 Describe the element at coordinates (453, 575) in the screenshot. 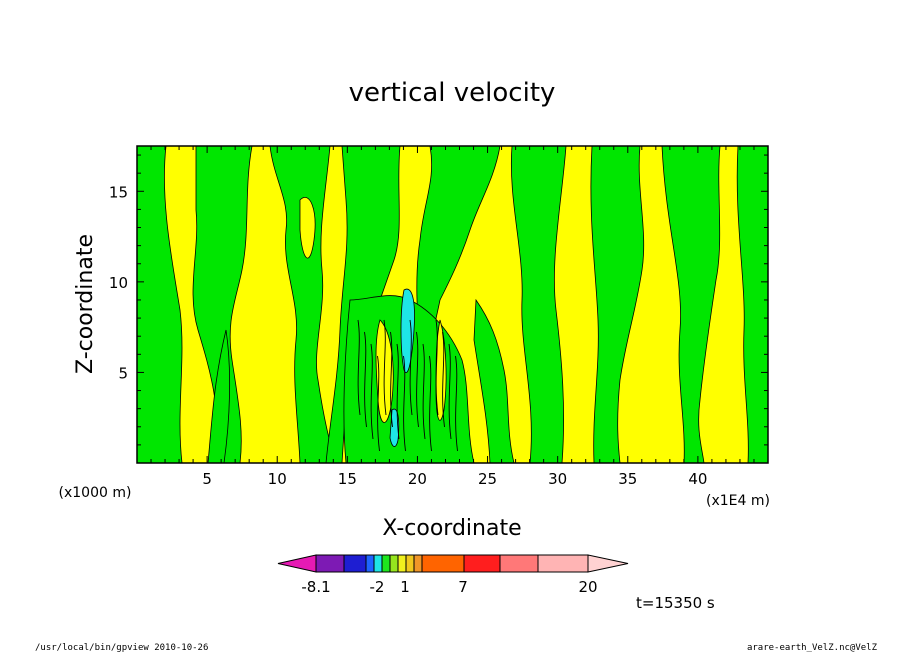

I see `colorbar: -8.1 -2 1 7 20` at that location.